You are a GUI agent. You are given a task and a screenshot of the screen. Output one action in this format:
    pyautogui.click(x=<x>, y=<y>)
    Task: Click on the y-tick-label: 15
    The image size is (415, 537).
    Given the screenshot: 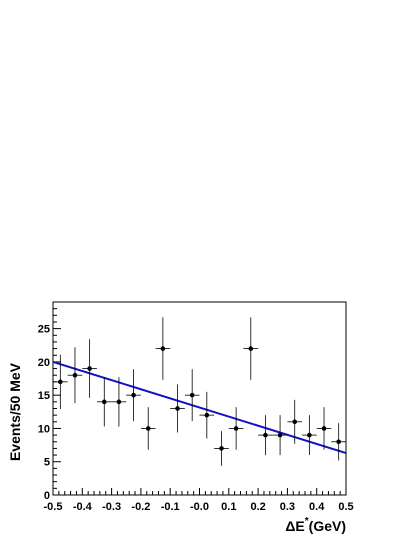 What is the action you would take?
    pyautogui.click(x=44, y=396)
    